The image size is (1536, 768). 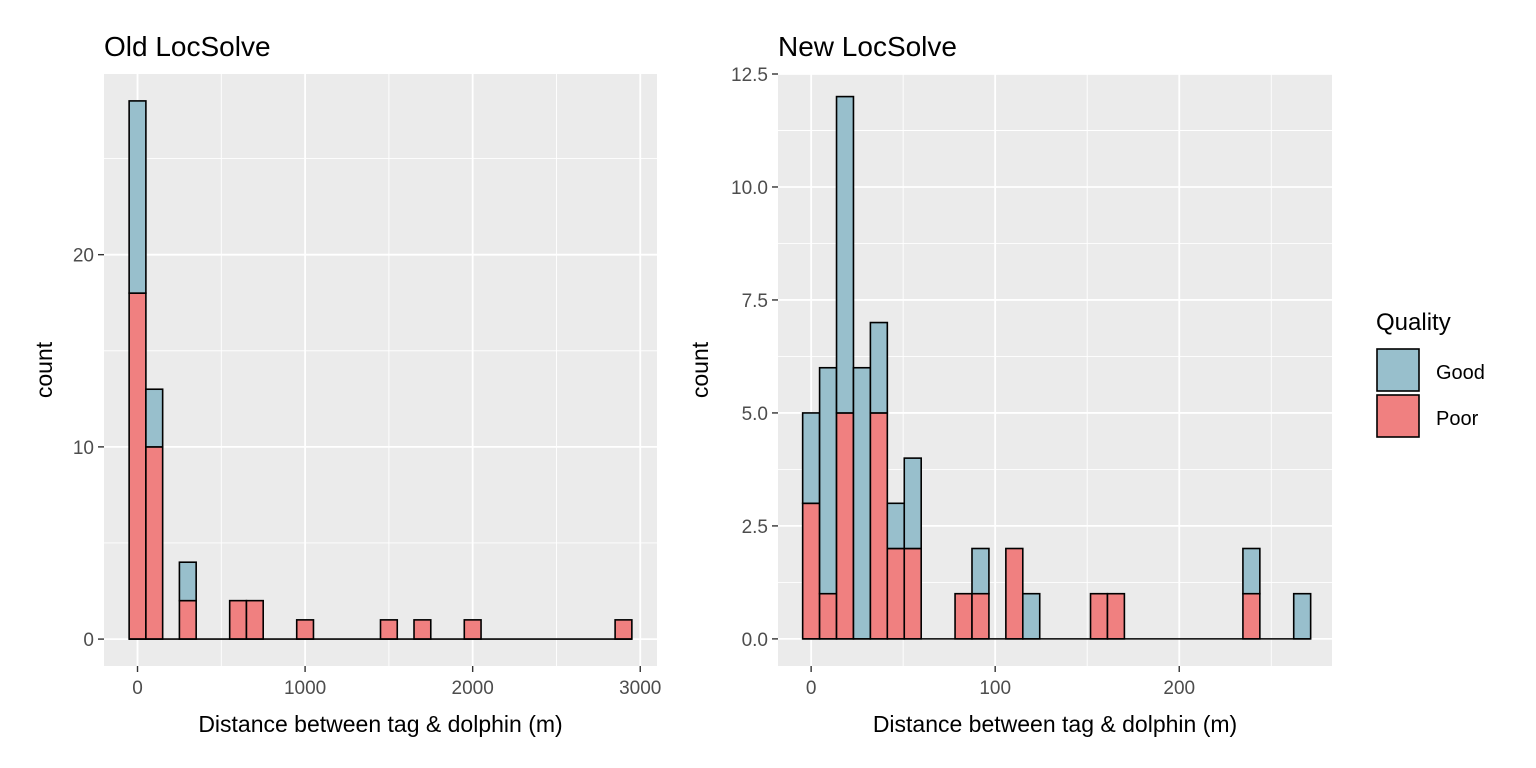 I want to click on y-tick-label: 0, so click(x=88, y=640).